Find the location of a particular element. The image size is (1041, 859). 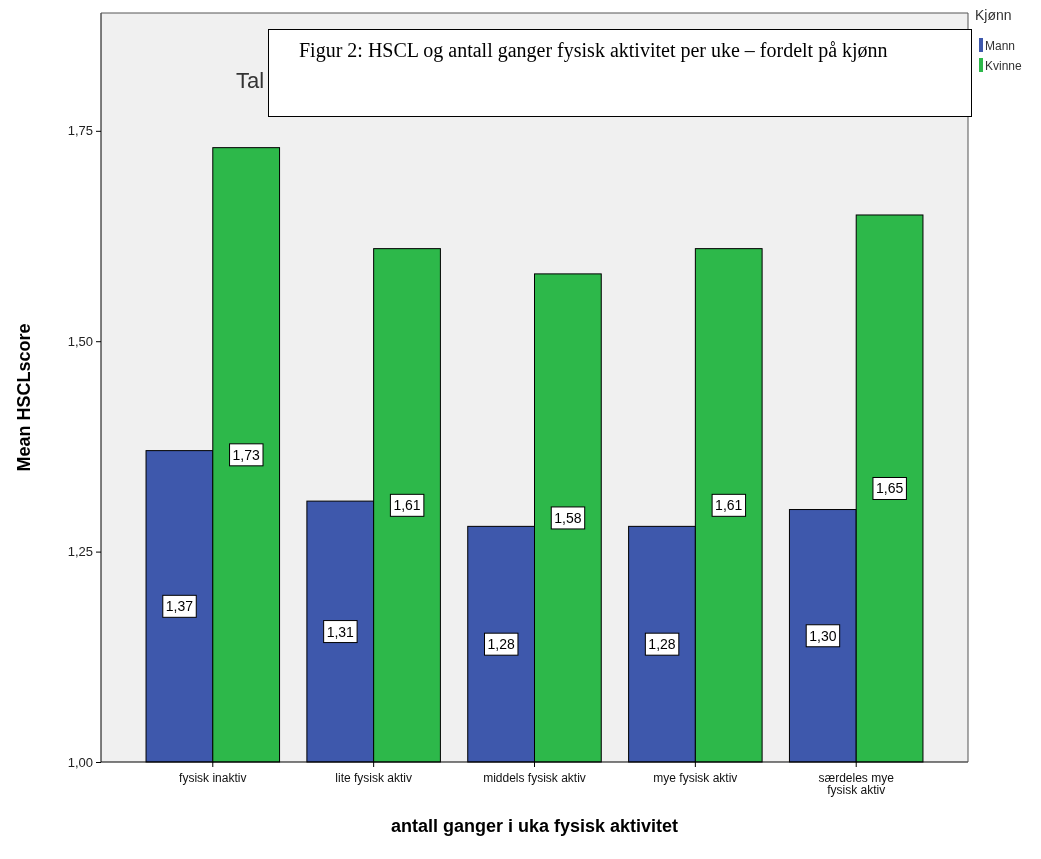

legend-title: Kjønn is located at coordinates (993, 15).